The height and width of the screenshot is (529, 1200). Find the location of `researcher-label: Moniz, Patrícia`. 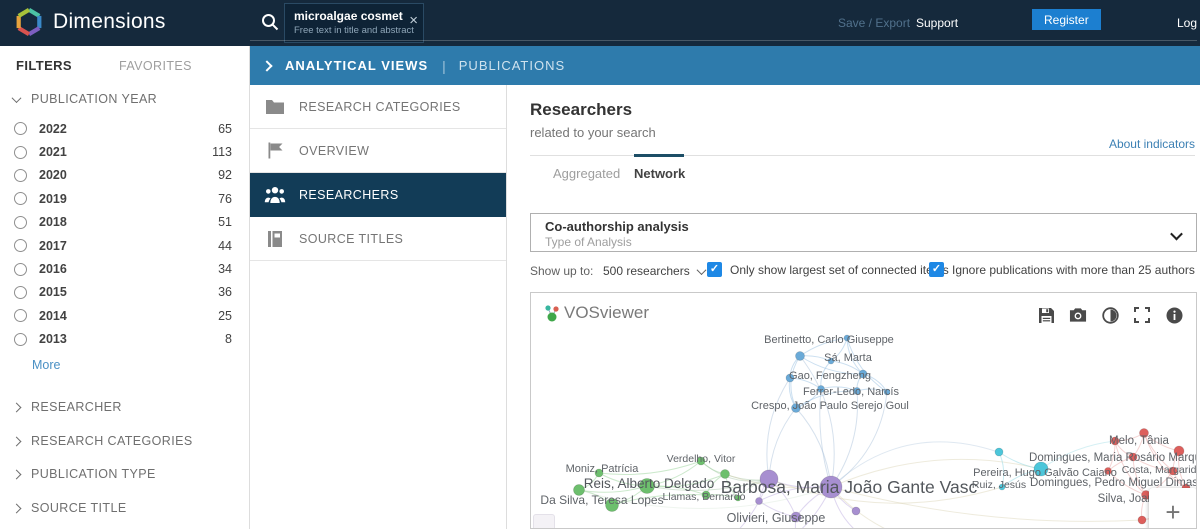

researcher-label: Moniz, Patrícia is located at coordinates (603, 469).